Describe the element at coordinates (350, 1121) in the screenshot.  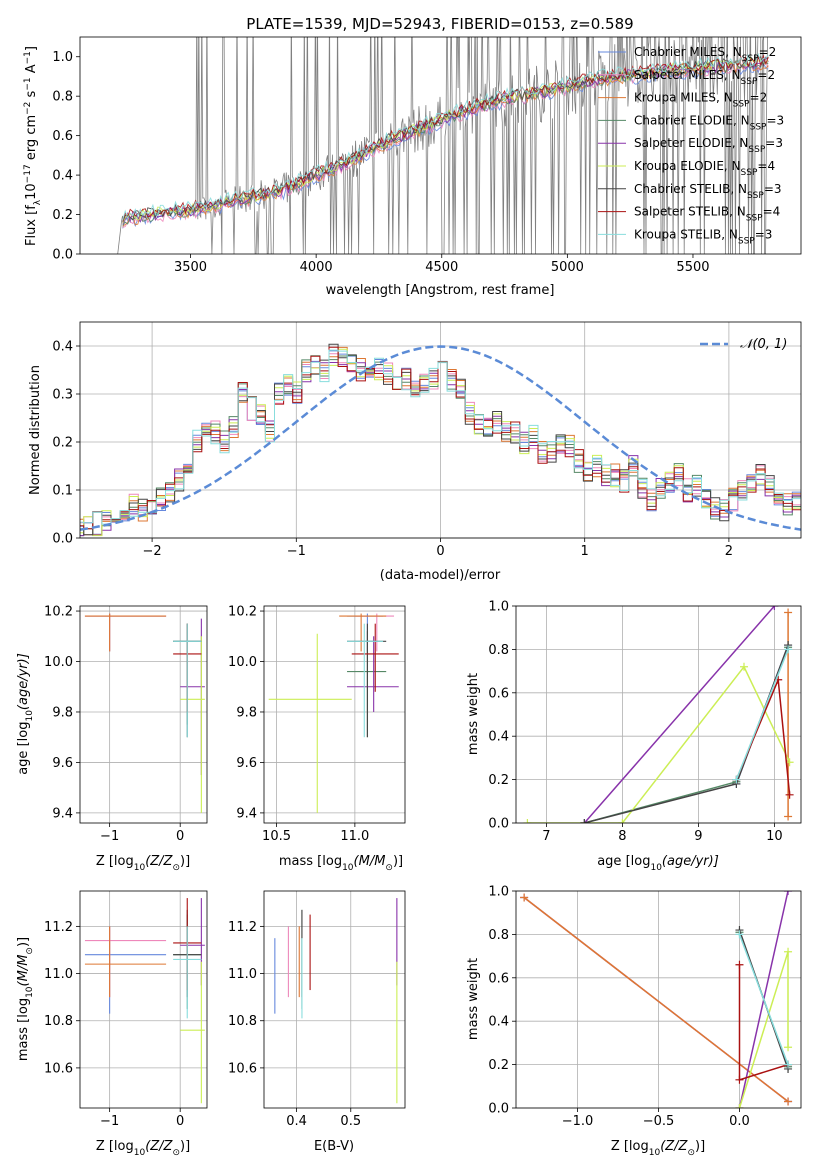
I see `x-tick-label: 0.5` at that location.